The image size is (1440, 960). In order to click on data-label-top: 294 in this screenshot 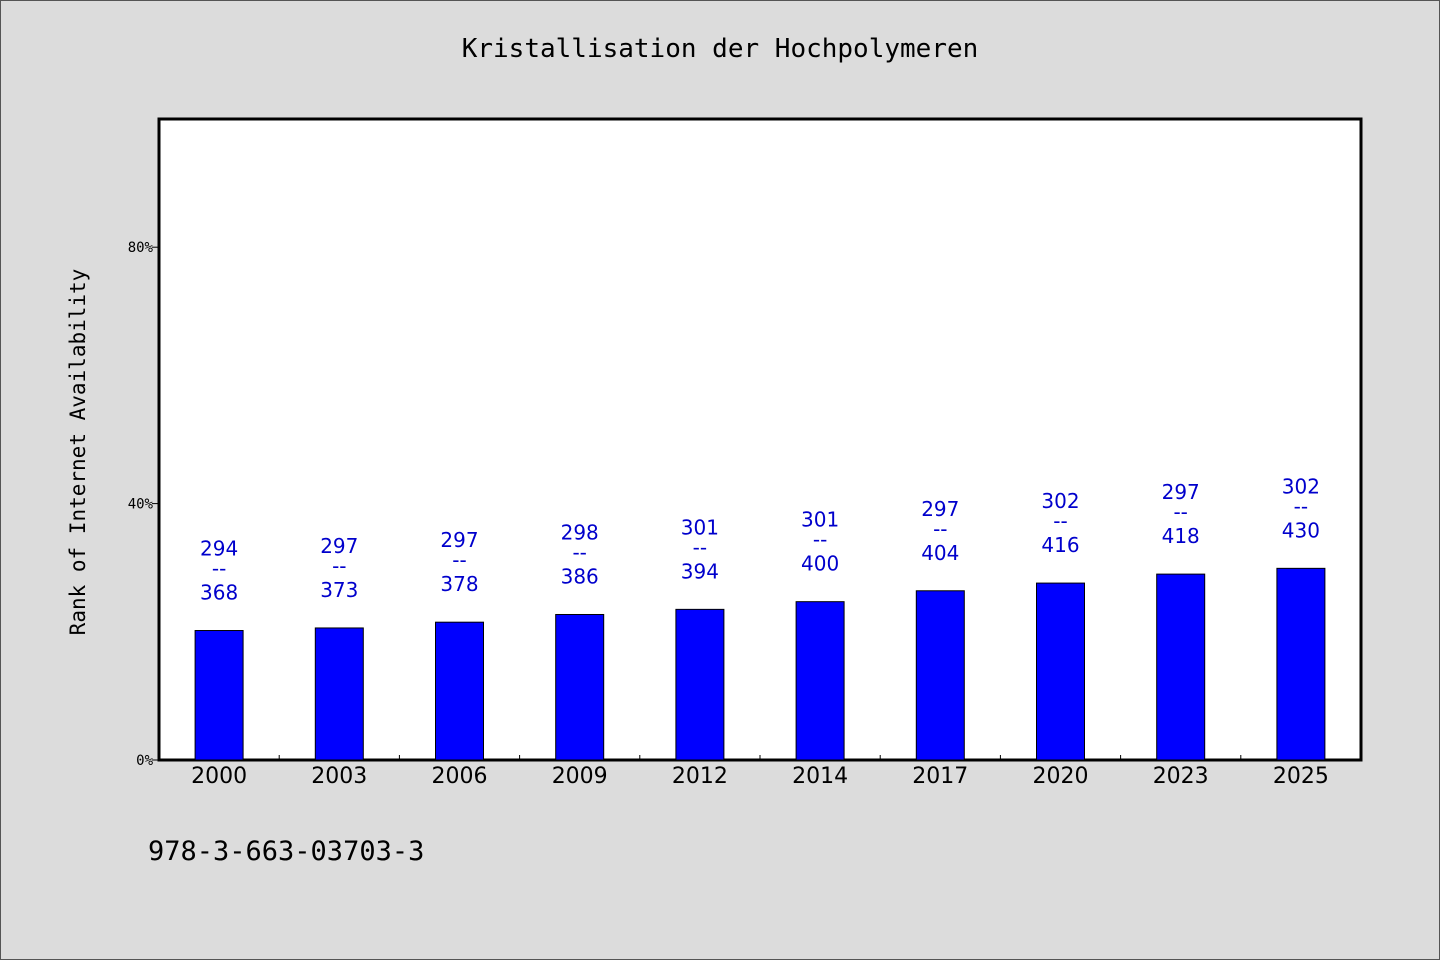, I will do `click(219, 549)`.